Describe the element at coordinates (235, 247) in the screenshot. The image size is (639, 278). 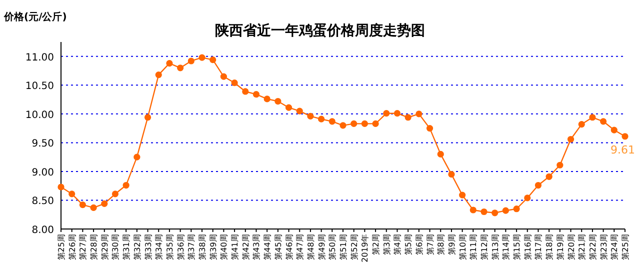
I see `x-tick-label: 第41周` at that location.